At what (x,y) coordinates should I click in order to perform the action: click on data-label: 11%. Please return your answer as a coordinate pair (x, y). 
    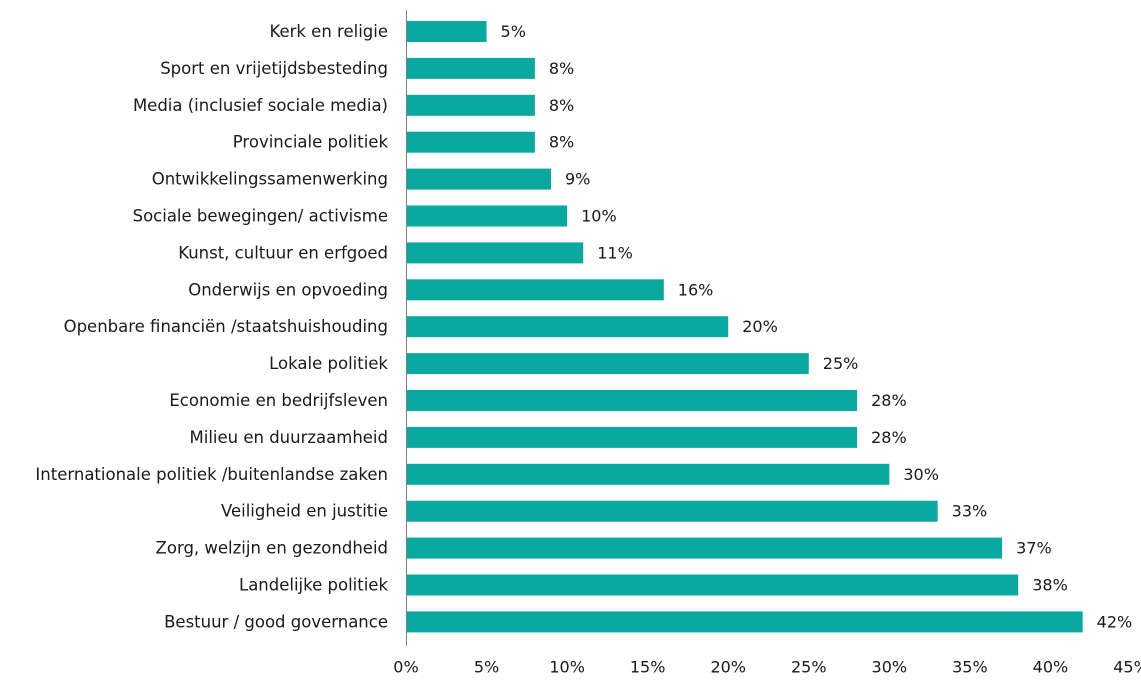
    Looking at the image, I should click on (615, 252).